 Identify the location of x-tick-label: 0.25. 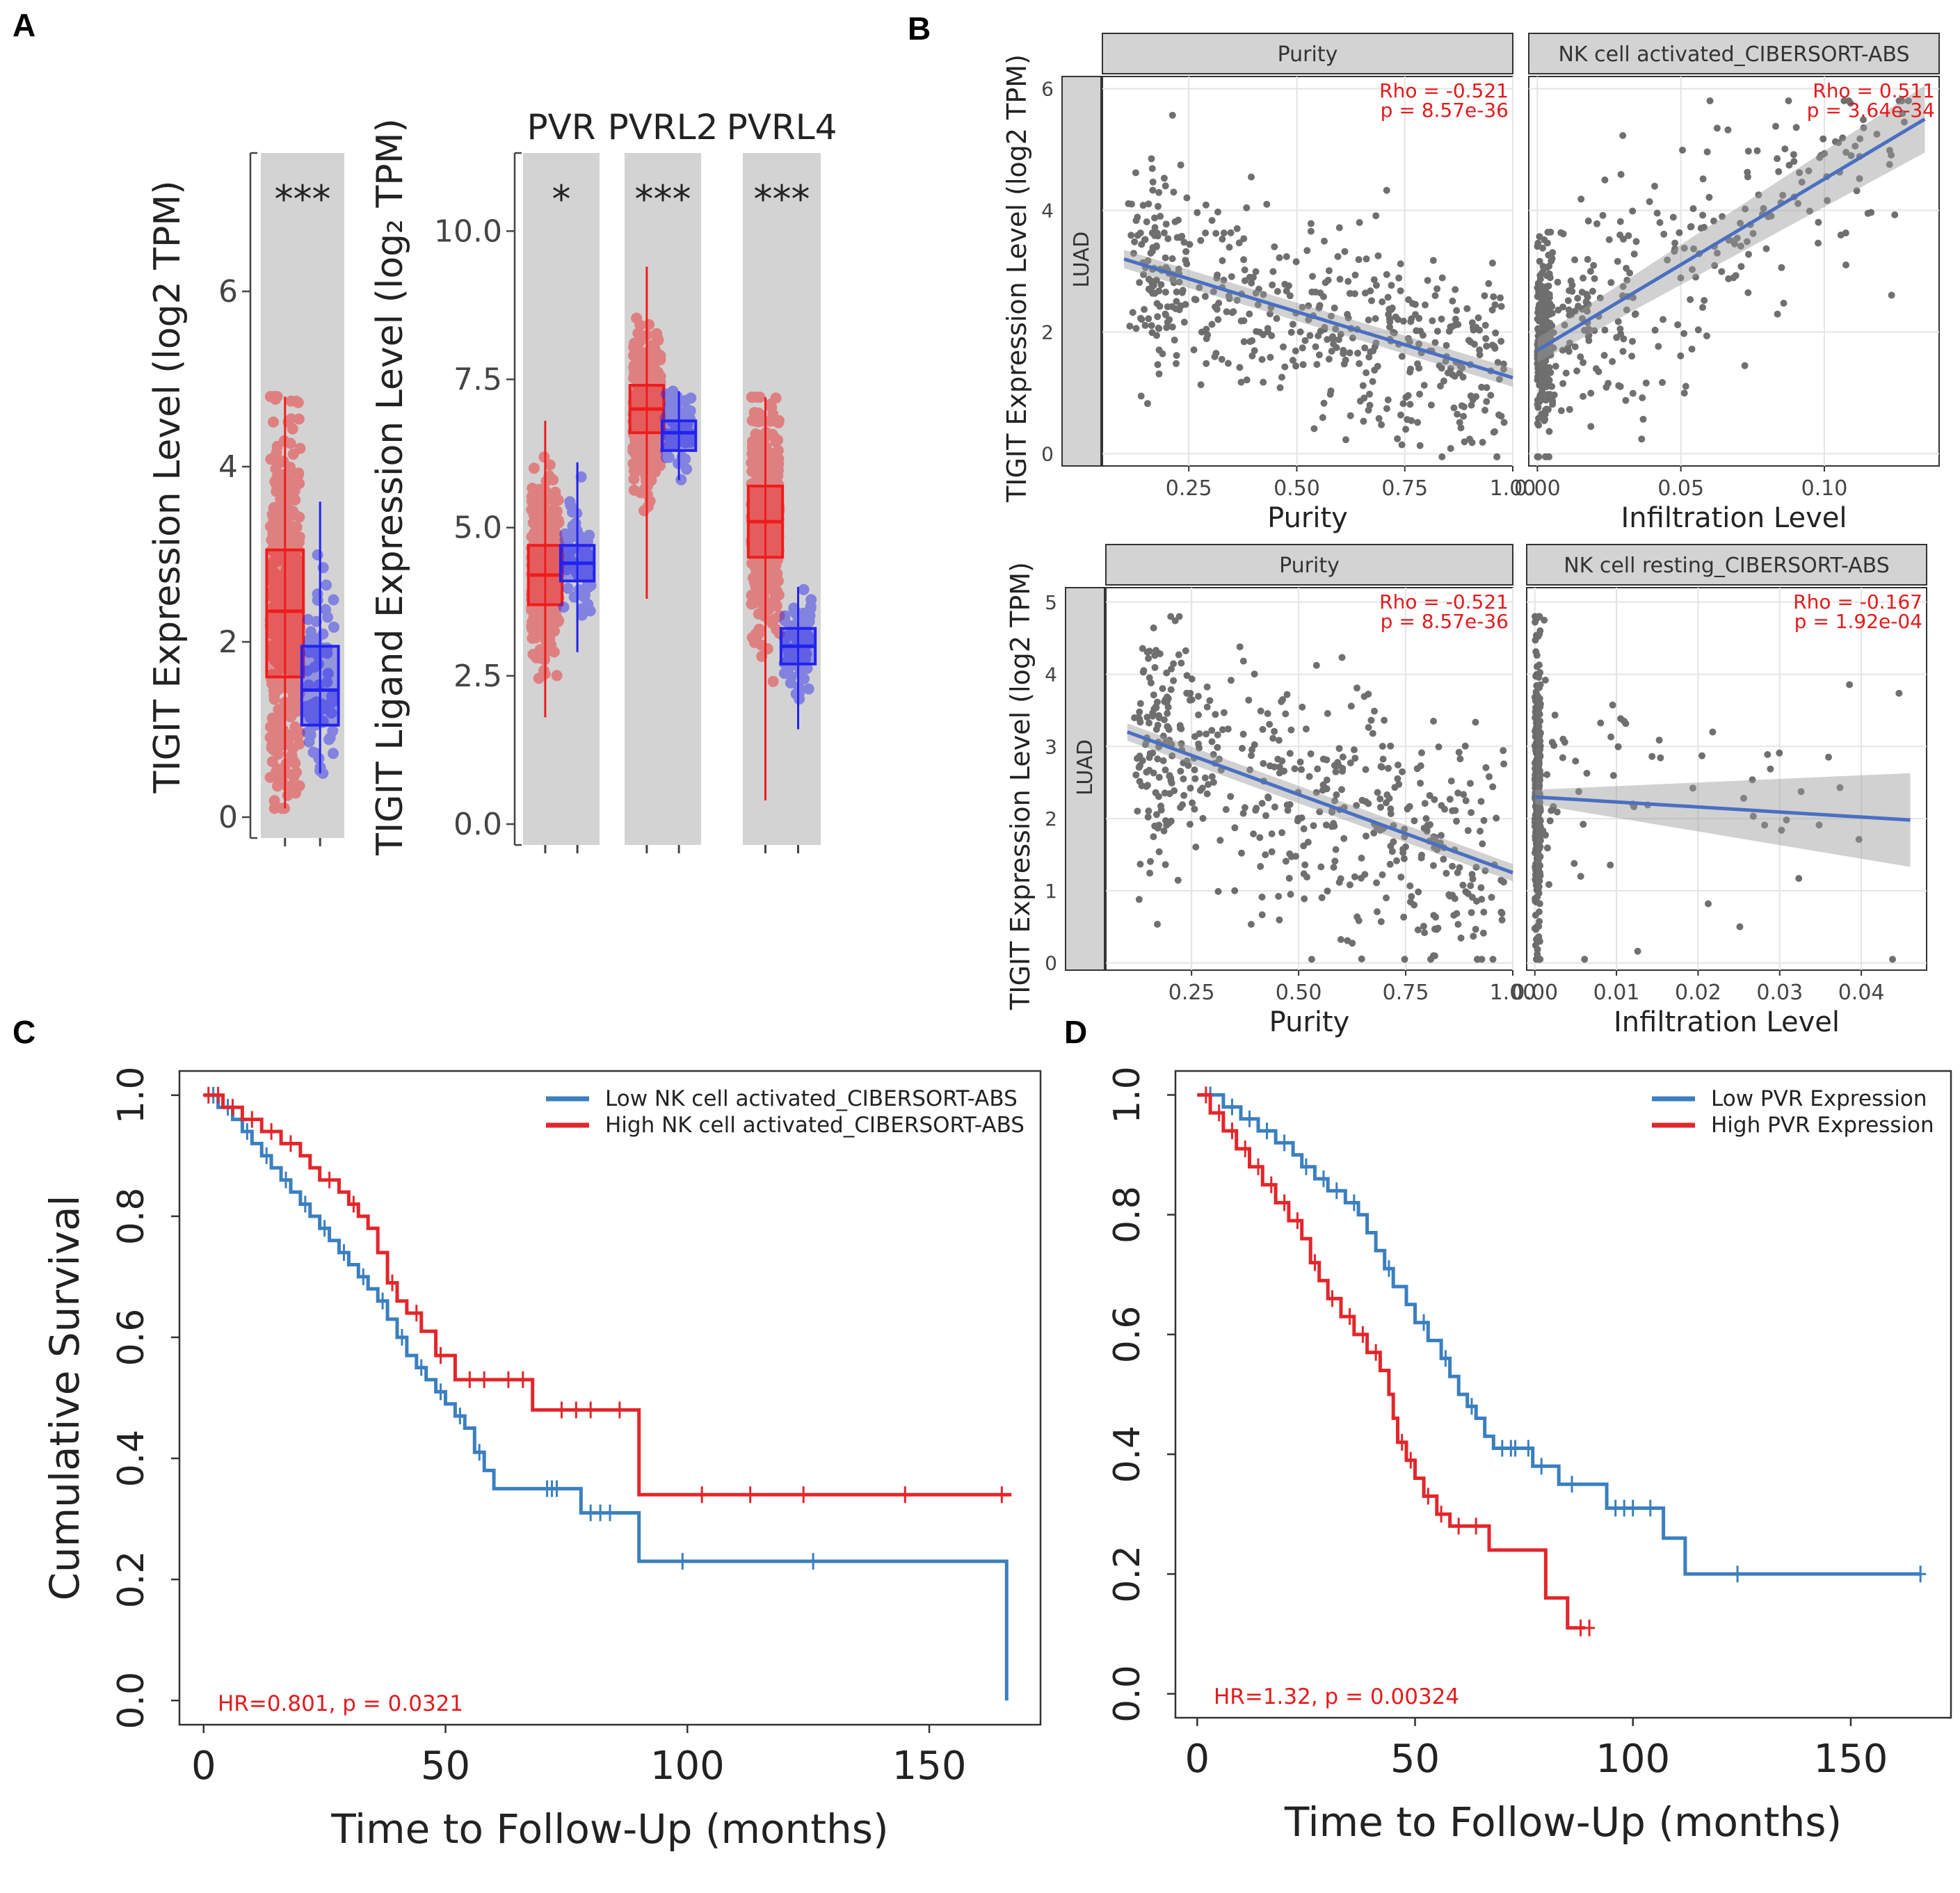
(1189, 489).